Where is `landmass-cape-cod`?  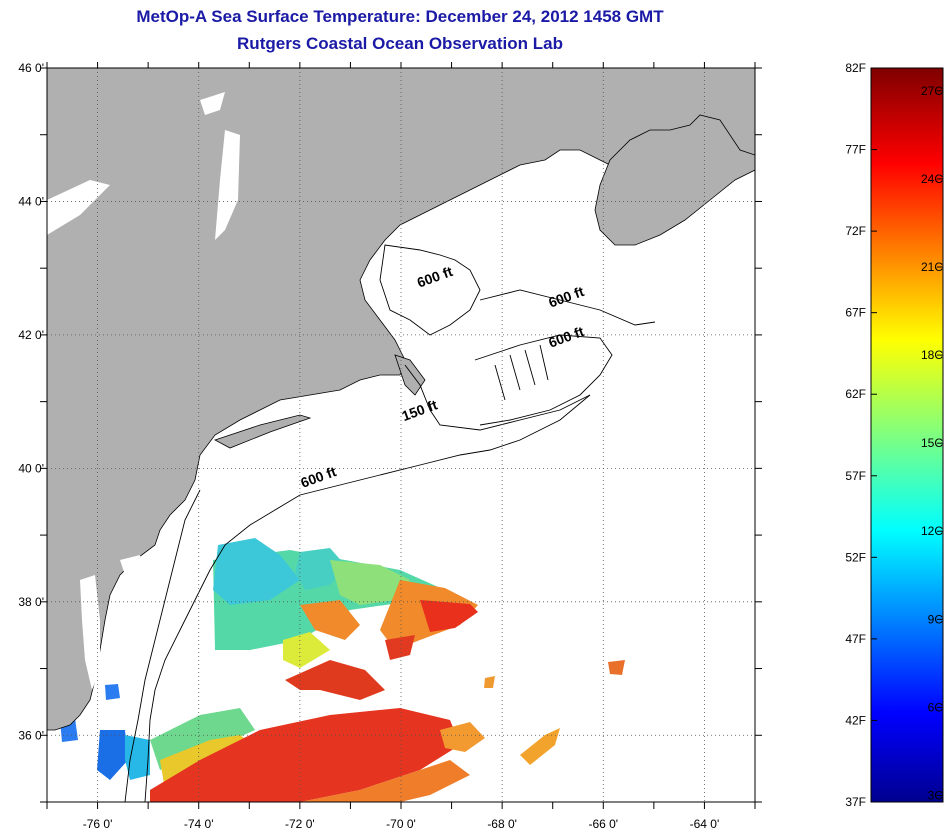 landmass-cape-cod is located at coordinates (410, 375).